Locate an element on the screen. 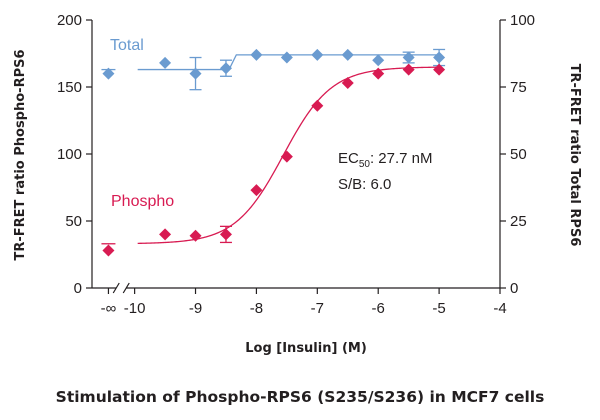 Image resolution: width=600 pixels, height=420 pixels. y-right-tick-label: 75 is located at coordinates (518, 87).